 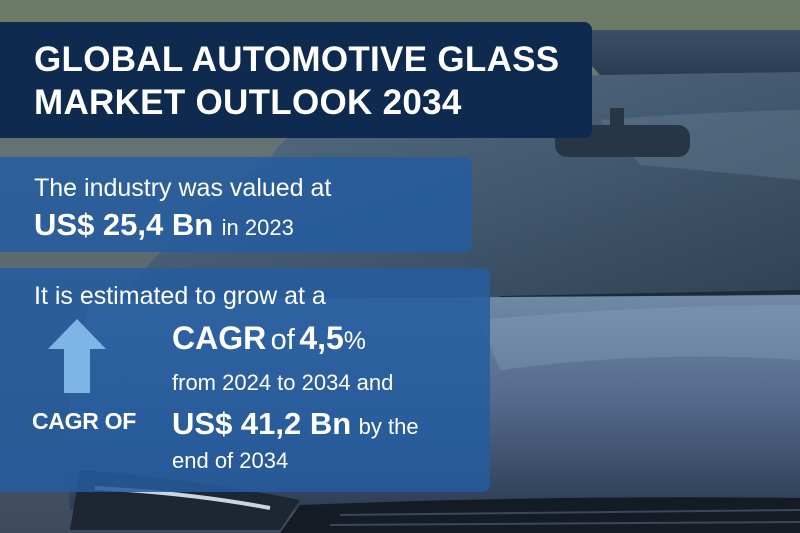 What do you see at coordinates (180, 296) in the screenshot?
I see `growth-intro-text: It is estimated to grow at a` at bounding box center [180, 296].